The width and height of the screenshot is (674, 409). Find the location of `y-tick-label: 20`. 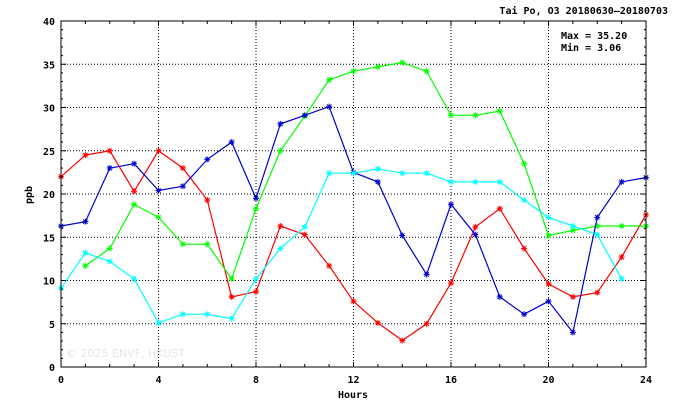

y-tick-label: 20 is located at coordinates (49, 195).